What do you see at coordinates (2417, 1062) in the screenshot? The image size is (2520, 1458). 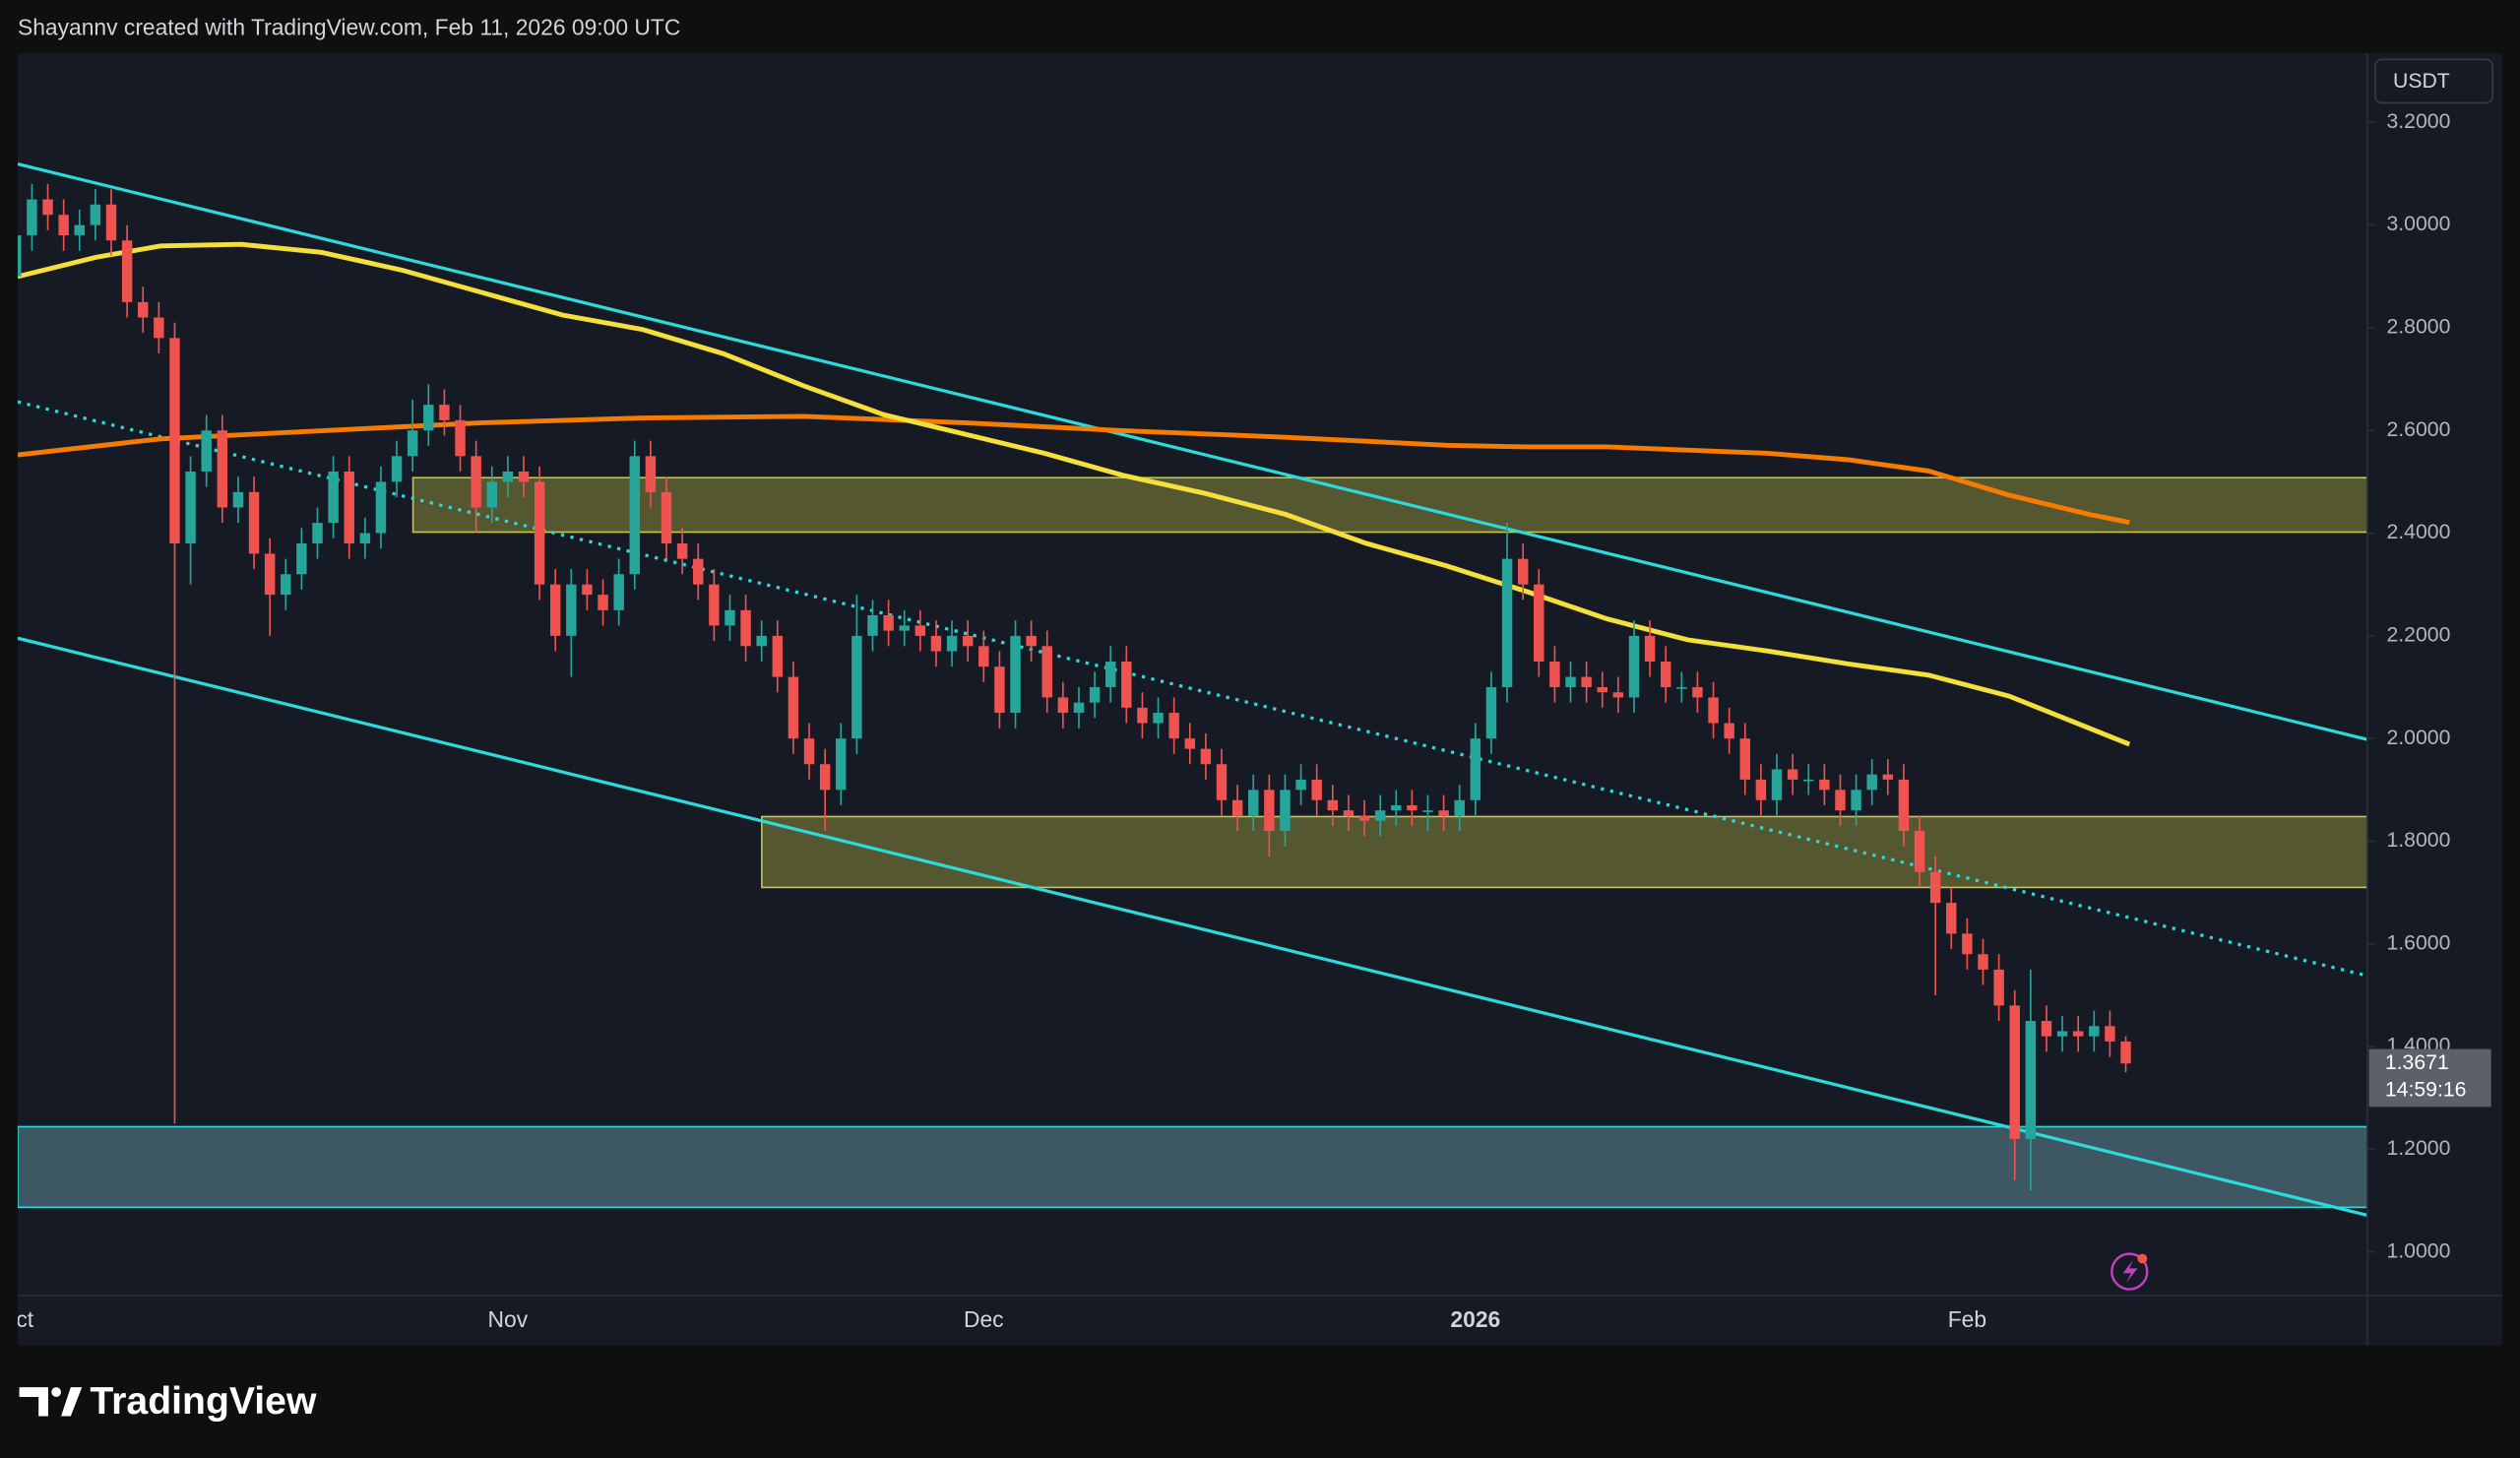 I see `last-price-label: 1.3671` at bounding box center [2417, 1062].